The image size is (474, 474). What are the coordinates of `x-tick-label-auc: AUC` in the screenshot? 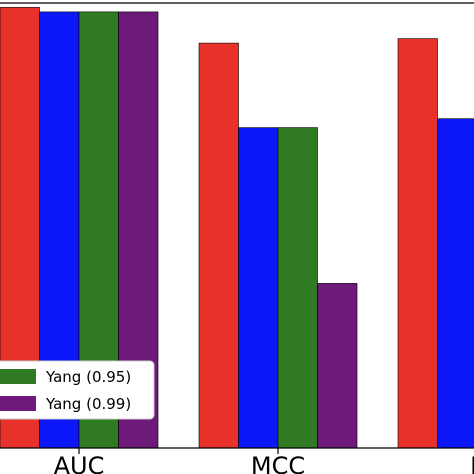 It's located at (79, 463).